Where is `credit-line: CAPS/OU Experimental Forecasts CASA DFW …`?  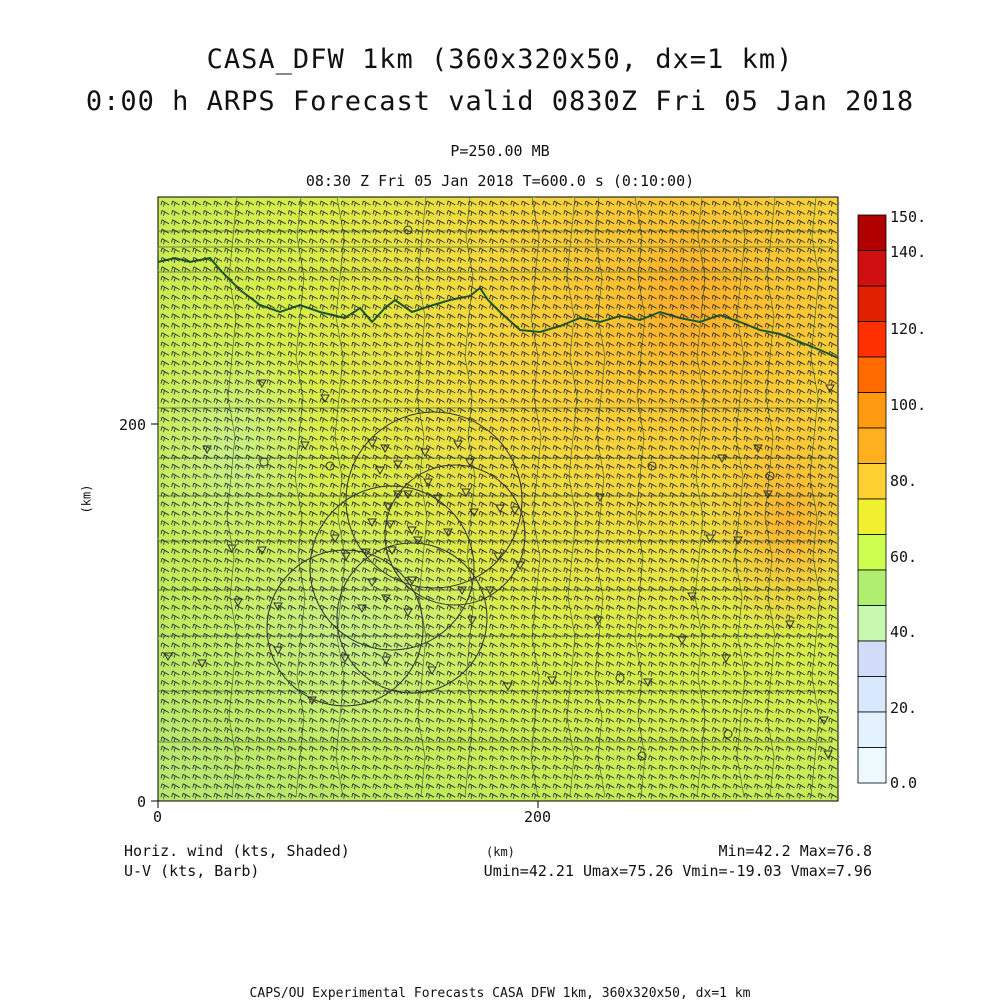 credit-line: CAPS/OU Experimental Forecasts CASA DFW … is located at coordinates (500, 993).